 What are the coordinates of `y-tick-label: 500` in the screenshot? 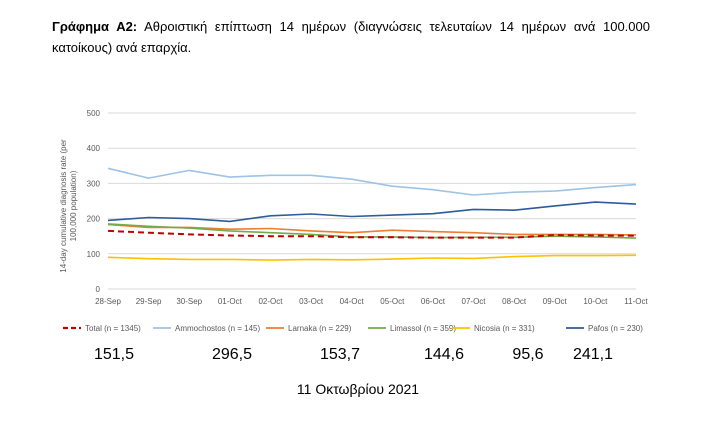 It's located at (94, 113).